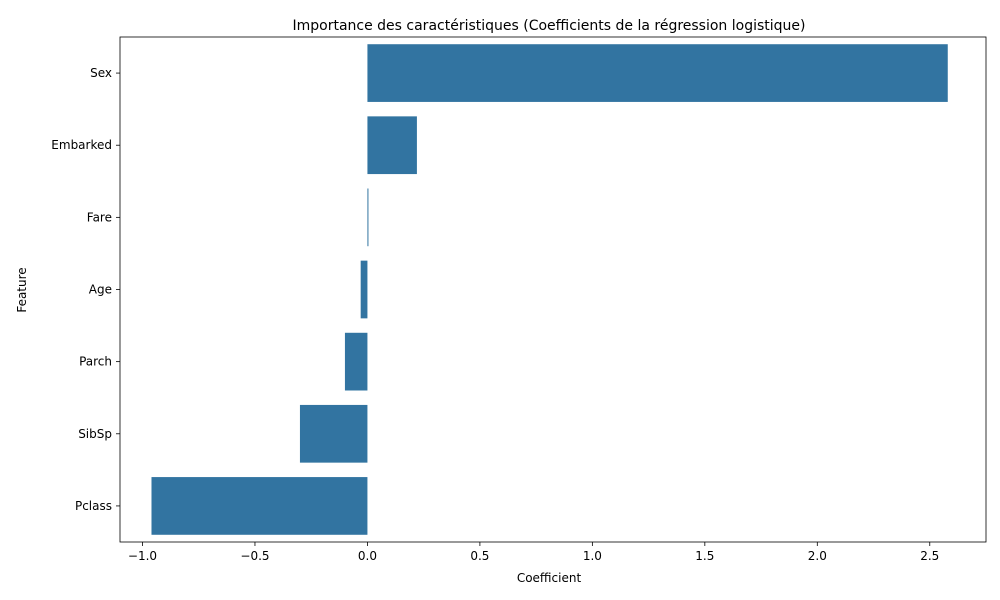  I want to click on y-tick-label-embarked: Embarked, so click(81, 145).